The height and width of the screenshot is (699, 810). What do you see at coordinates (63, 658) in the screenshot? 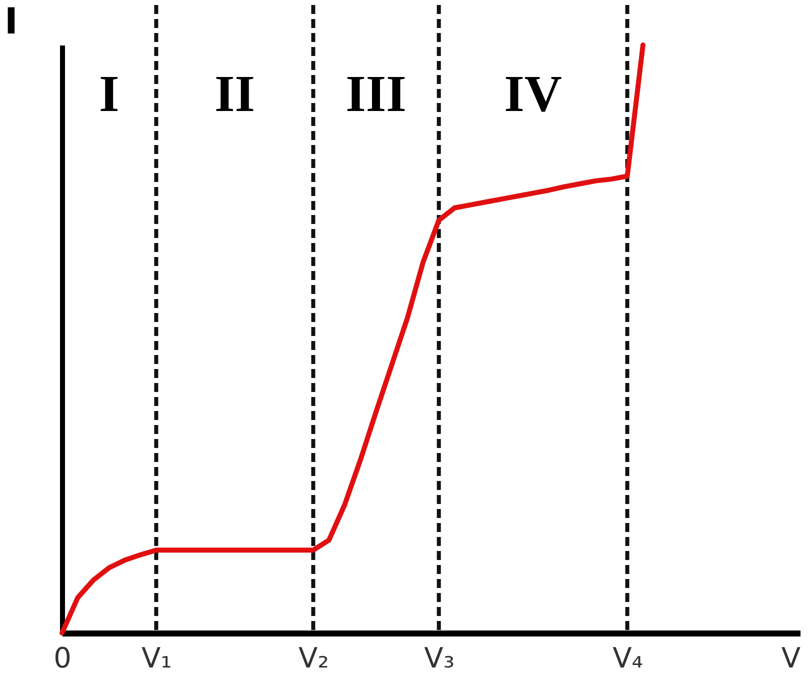
I see `x-tick-label: 0` at bounding box center [63, 658].